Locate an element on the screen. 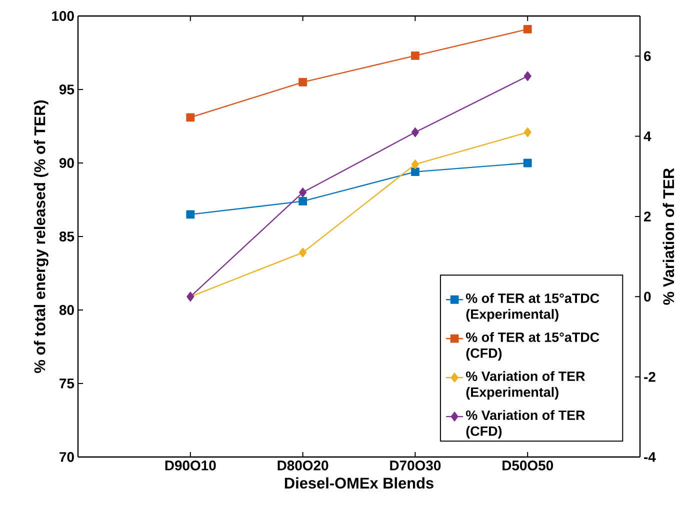 The image size is (695, 519). x-tick-label: D90O10 is located at coordinates (190, 465).